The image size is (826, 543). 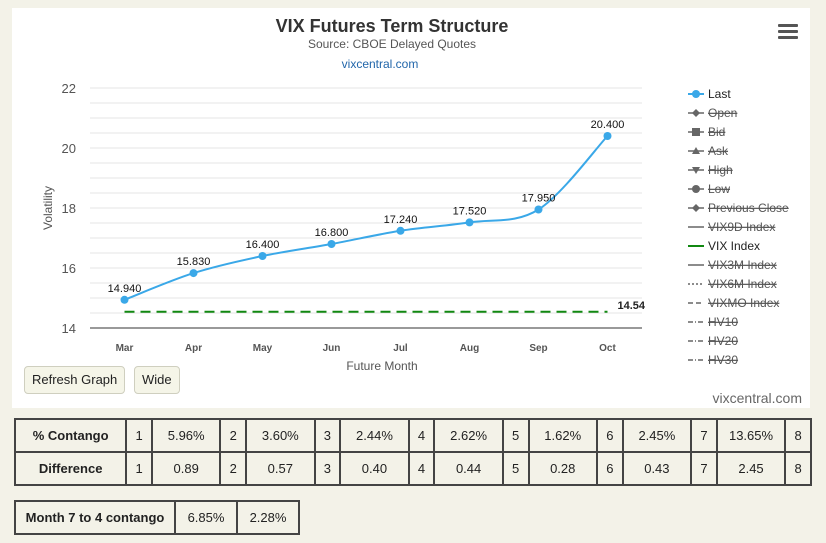 What do you see at coordinates (713, 322) in the screenshot?
I see `legend-item: HV10` at bounding box center [713, 322].